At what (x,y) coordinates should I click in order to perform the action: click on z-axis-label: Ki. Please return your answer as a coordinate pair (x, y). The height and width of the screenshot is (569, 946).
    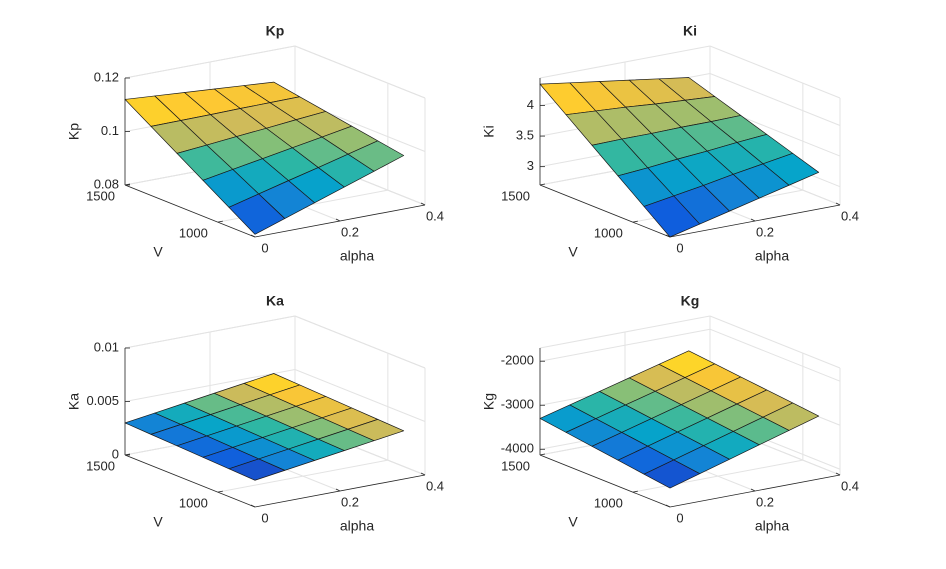
    Looking at the image, I should click on (489, 131).